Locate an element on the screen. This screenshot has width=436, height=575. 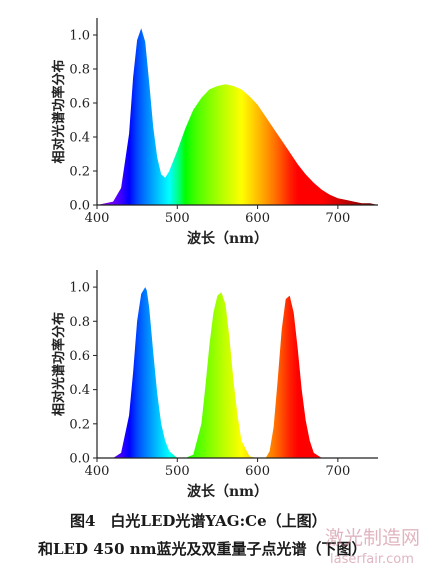
caption-line-2: 和LED 450 nm蓝光及双重量子点光谱（下图） is located at coordinates (202, 549).